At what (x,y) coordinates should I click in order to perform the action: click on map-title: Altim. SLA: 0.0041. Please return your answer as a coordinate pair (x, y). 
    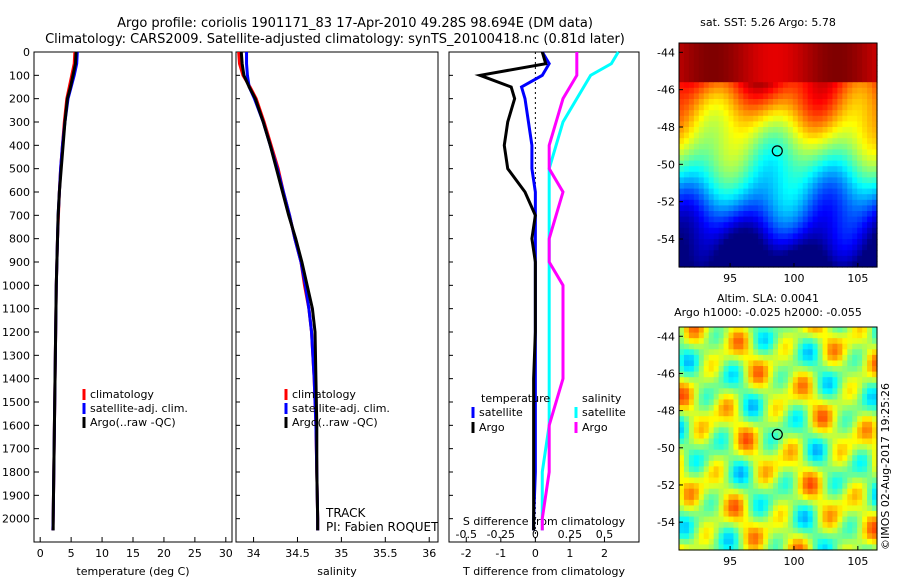
    Looking at the image, I should click on (768, 298).